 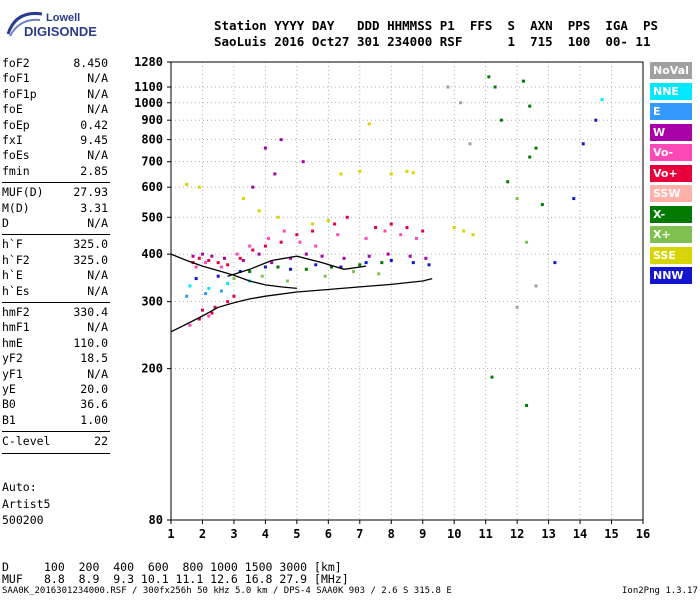 I want to click on x-tick-label: 8, so click(x=391, y=534).